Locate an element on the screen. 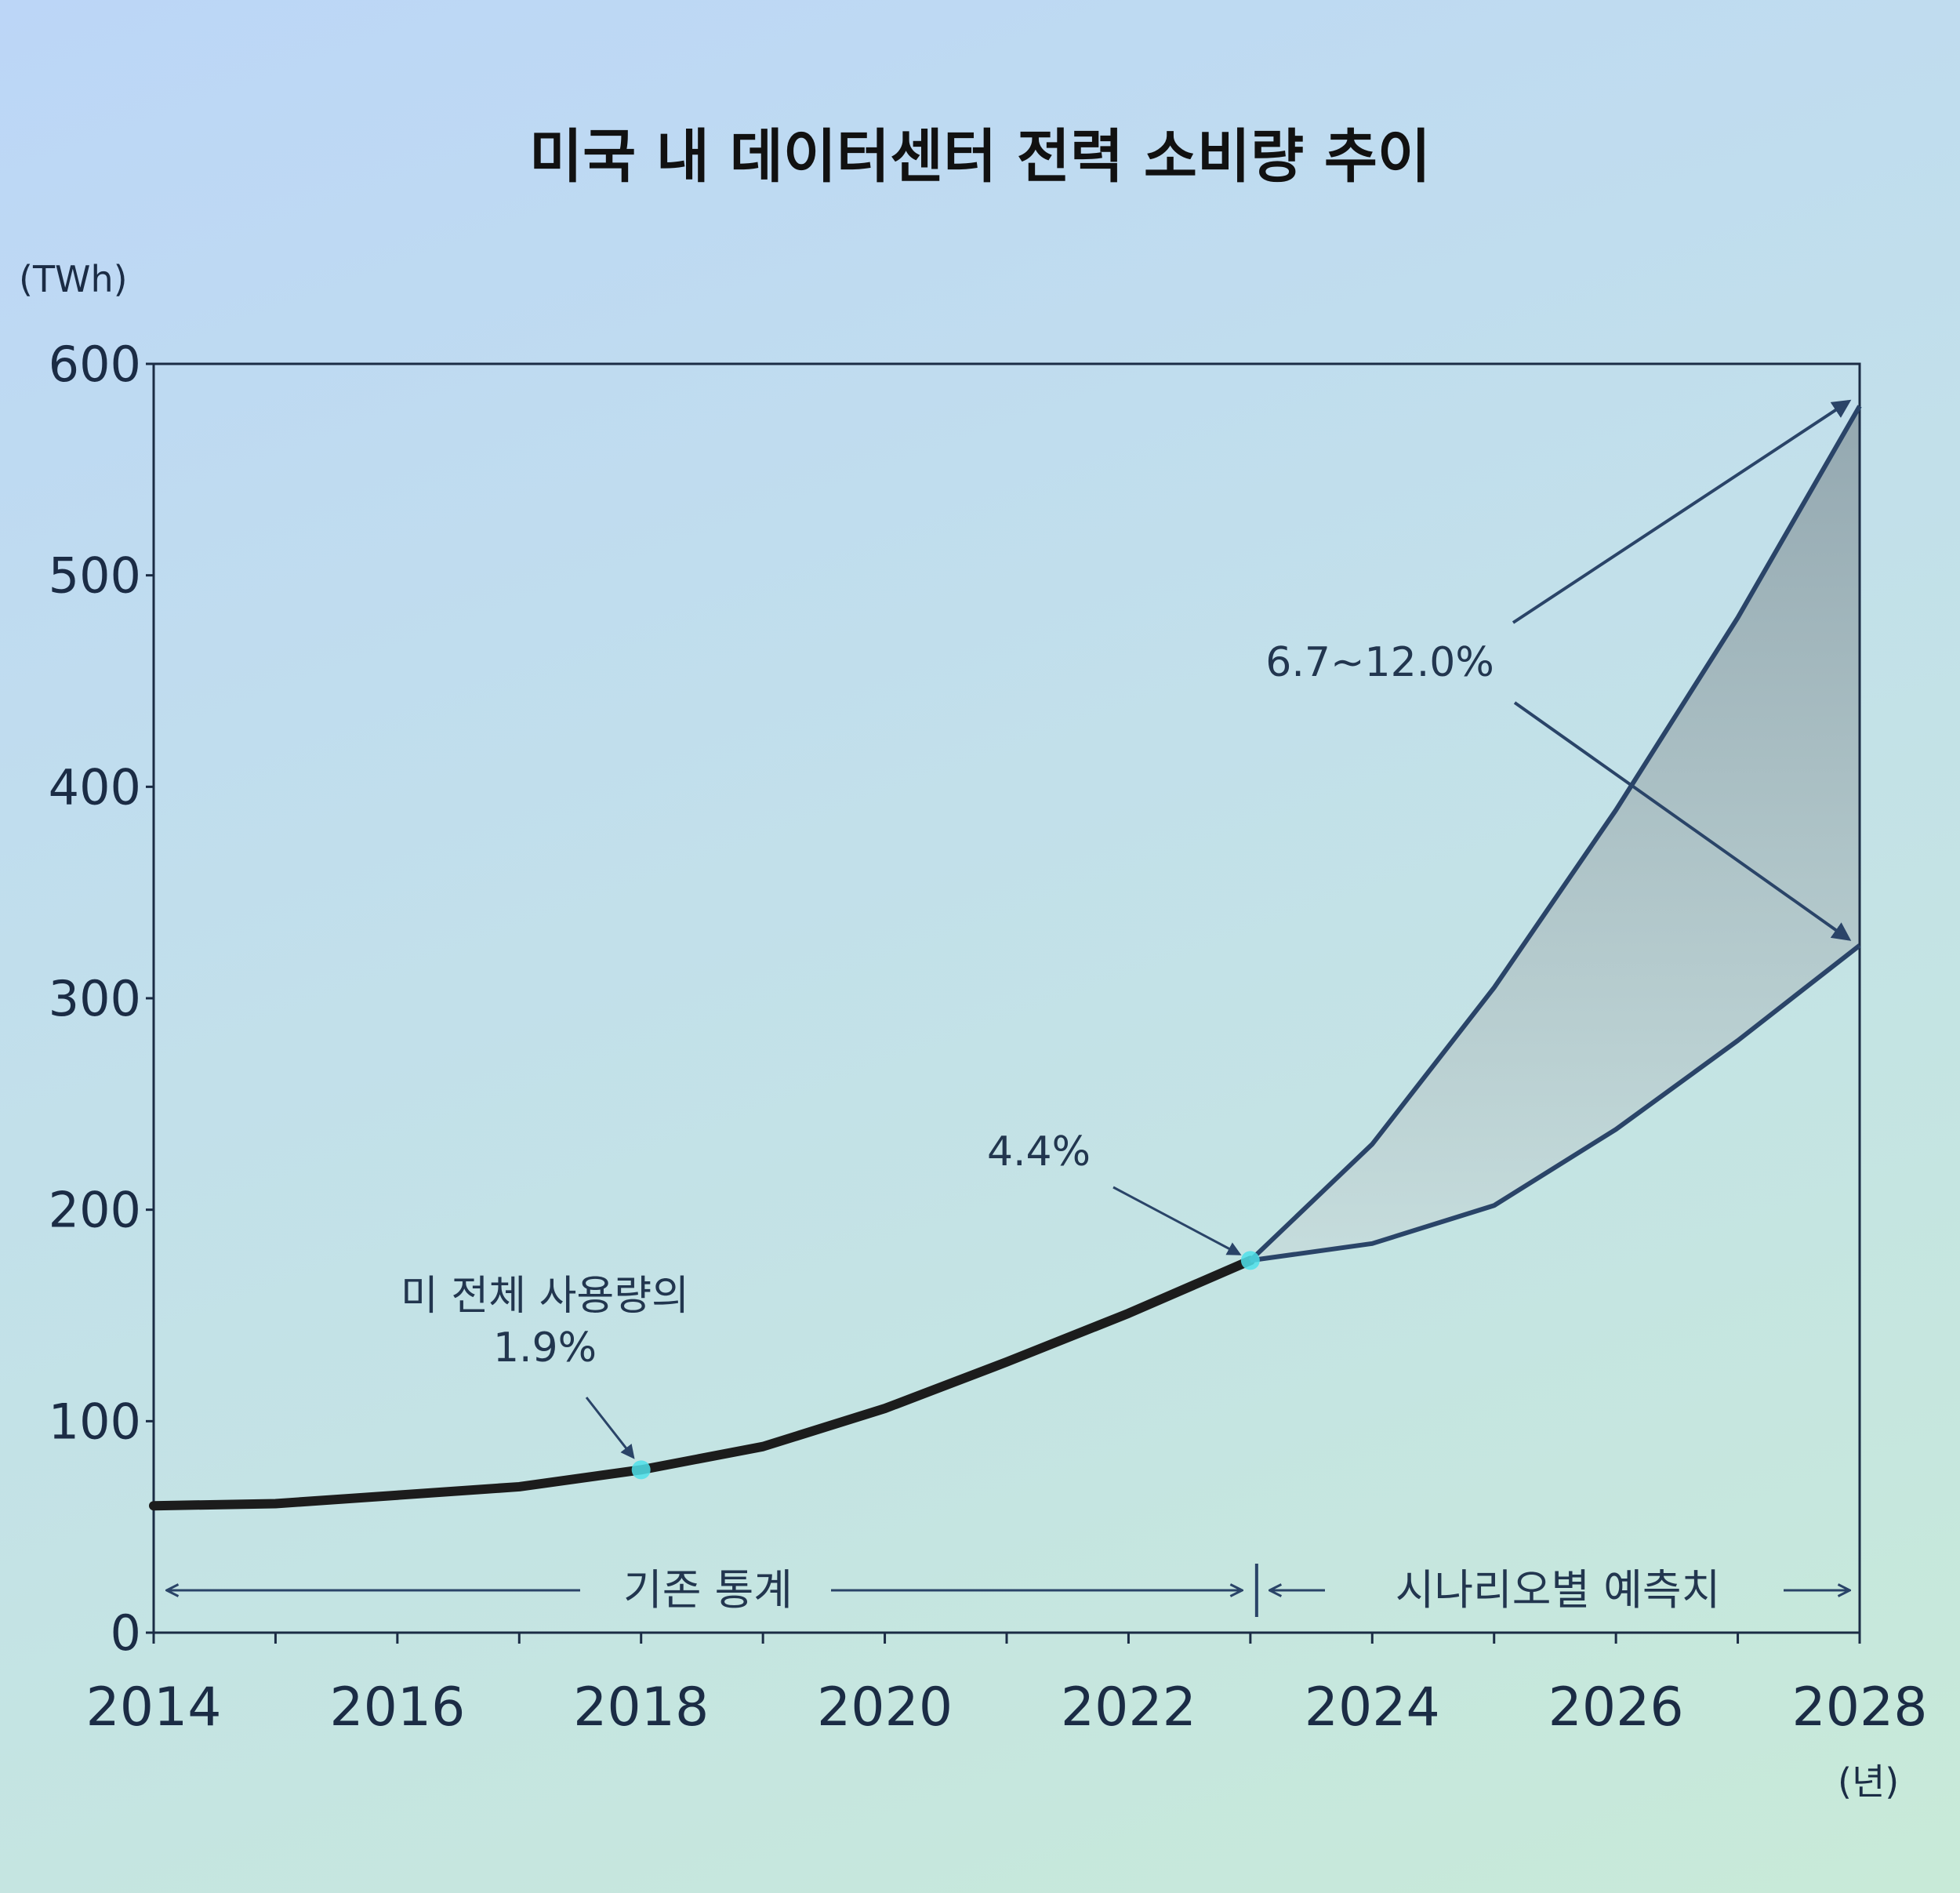 This screenshot has height=1893, width=1960. x-tick-label: 2022 is located at coordinates (1128, 1708).